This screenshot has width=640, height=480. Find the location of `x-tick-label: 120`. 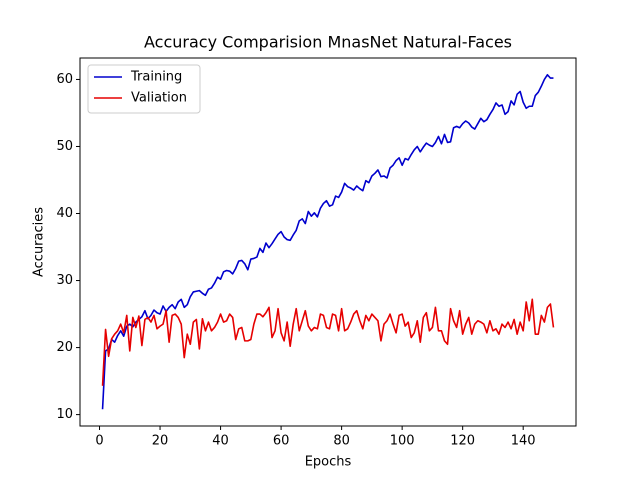

x-tick-label: 120 is located at coordinates (462, 441).